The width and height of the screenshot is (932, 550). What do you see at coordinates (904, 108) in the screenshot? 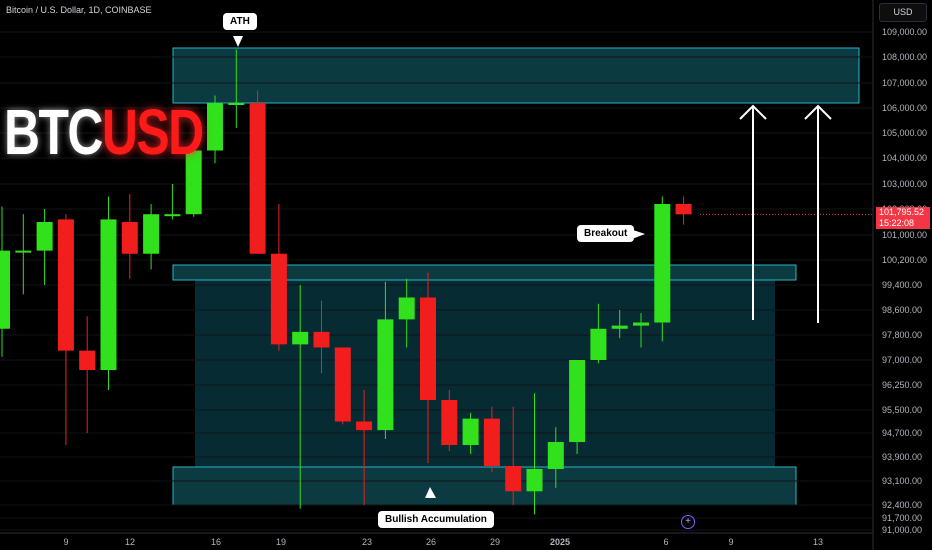
I see `y-tick-label: 106,000.00` at bounding box center [904, 108].